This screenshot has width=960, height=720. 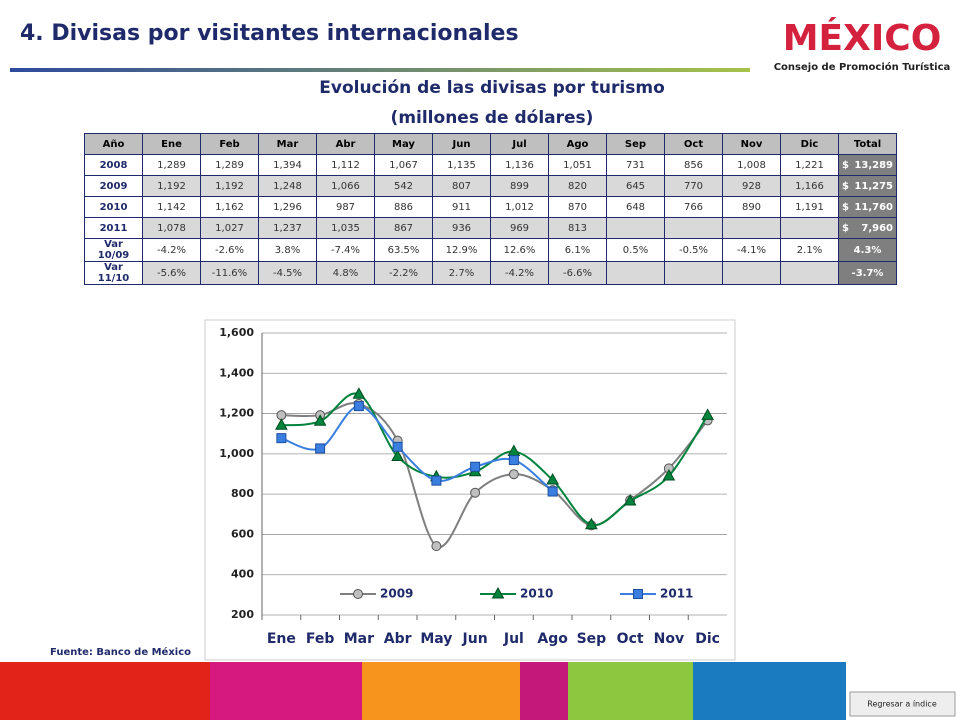 I want to click on legend-label: 2010, so click(x=536, y=594).